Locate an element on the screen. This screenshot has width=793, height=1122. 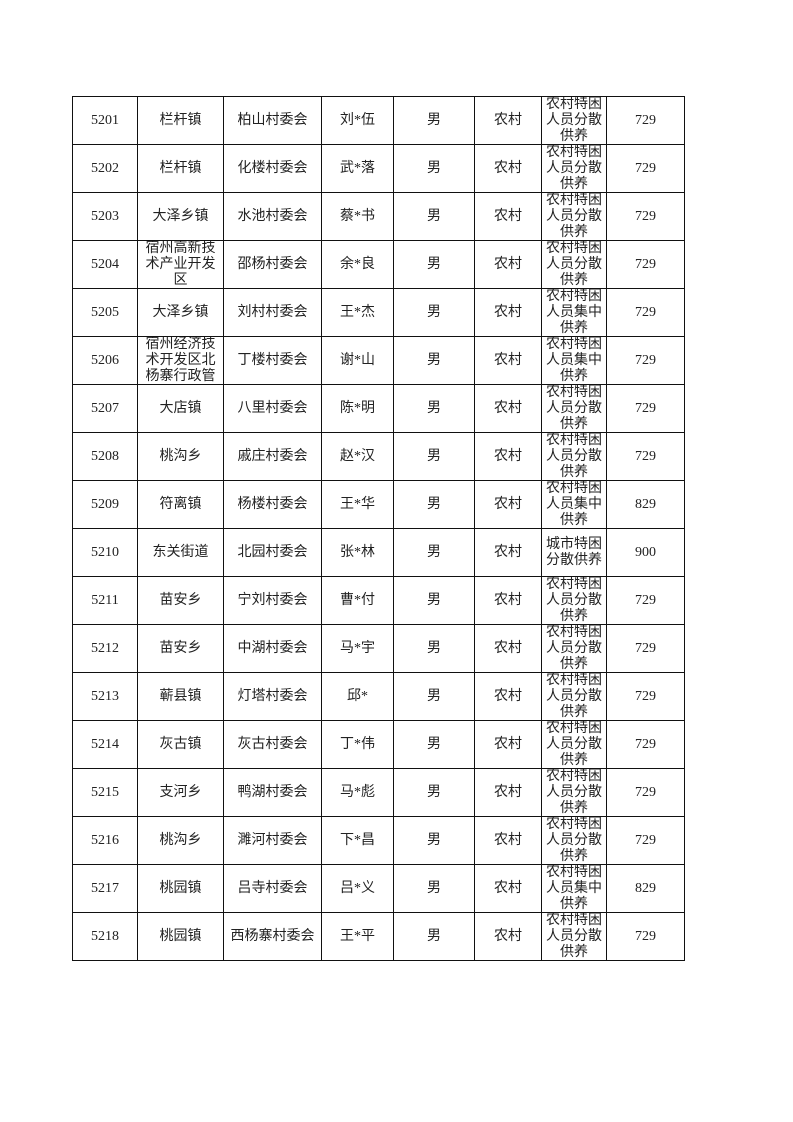
table-row: 5203 大泽乡镇 水池村委会 蔡*书 男 农村 农村特困人员分散供养 729 is located at coordinates (378, 216).